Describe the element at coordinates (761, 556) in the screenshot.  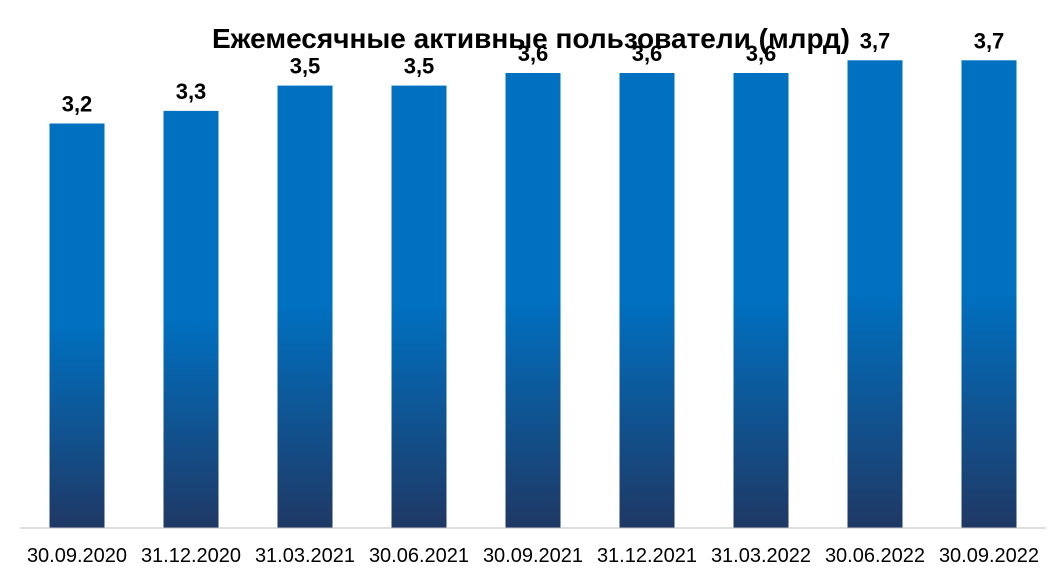
I see `x-tick-label-31.03.2022: 31.03.2022` at that location.